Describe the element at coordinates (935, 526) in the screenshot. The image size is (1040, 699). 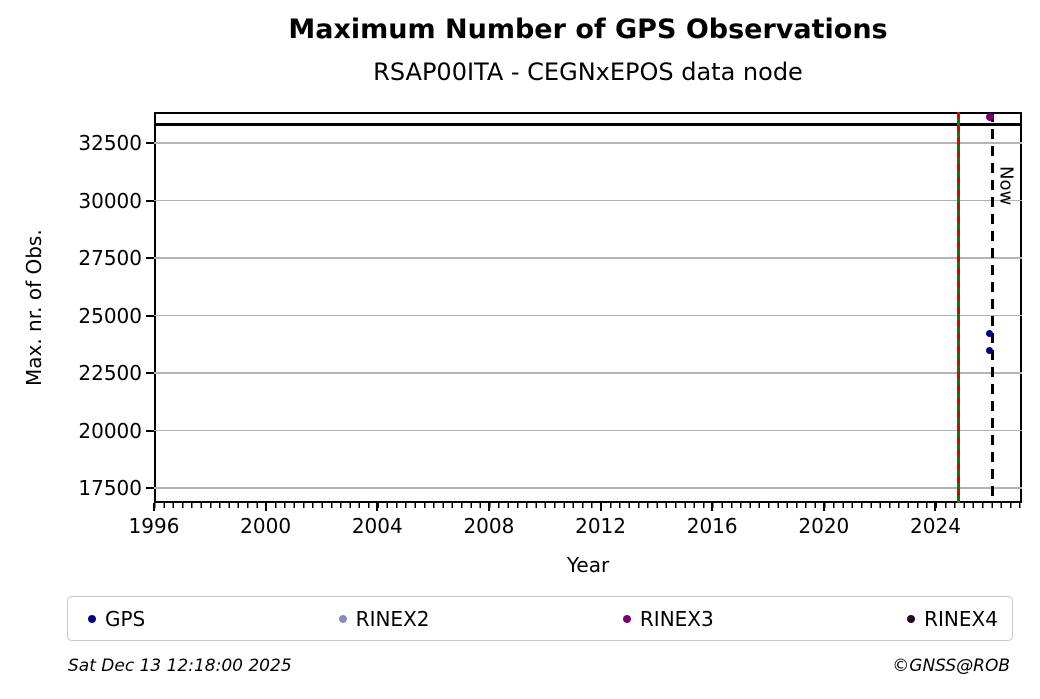
I see `x-tick-label: 2024` at that location.